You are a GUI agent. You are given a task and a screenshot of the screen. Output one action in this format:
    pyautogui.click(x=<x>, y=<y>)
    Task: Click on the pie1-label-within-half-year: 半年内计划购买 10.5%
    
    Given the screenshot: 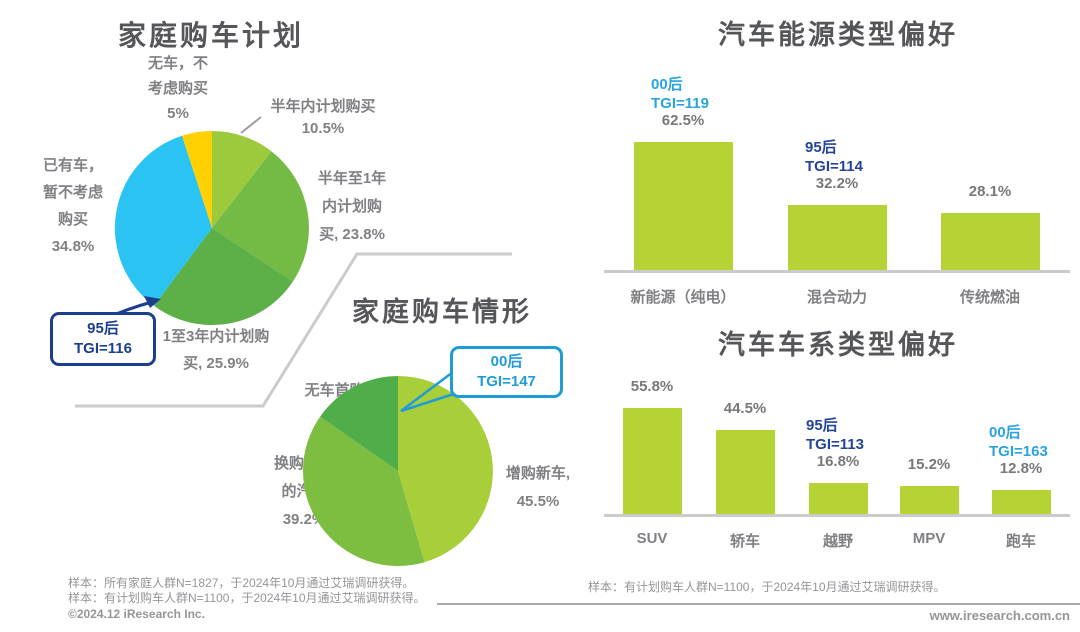 What is the action you would take?
    pyautogui.click(x=323, y=117)
    